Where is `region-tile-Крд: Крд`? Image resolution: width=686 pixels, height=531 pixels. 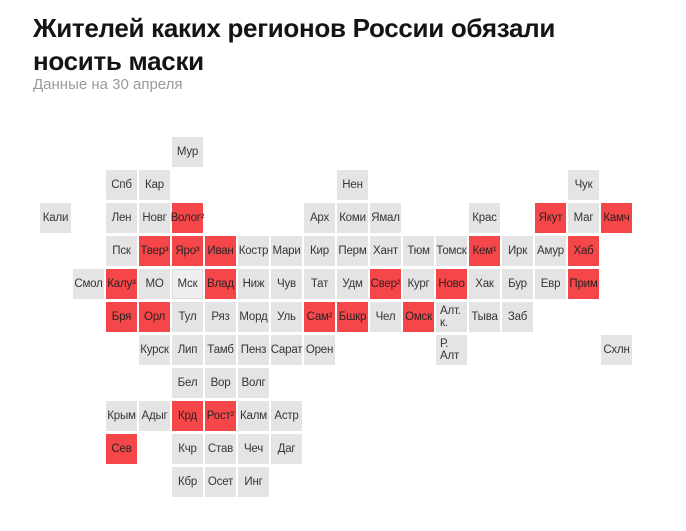
region-tile-Крд: Крд is located at coordinates (187, 416).